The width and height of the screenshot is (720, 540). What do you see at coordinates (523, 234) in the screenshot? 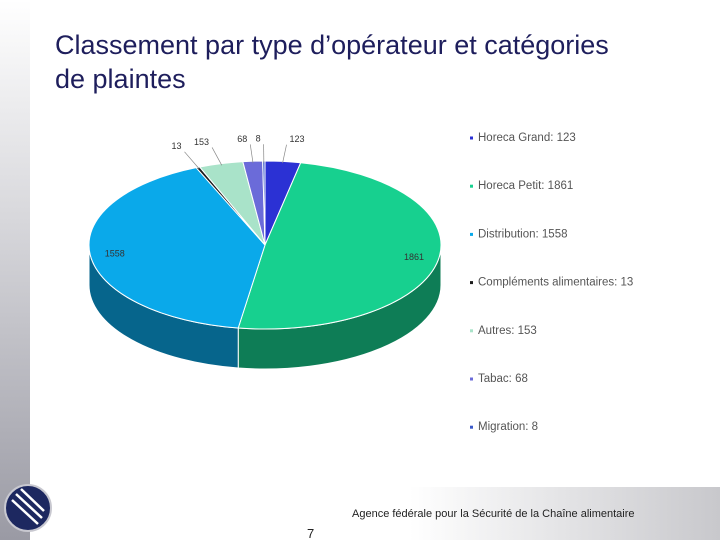
I see `legend-label: Distribution: 1558` at bounding box center [523, 234].